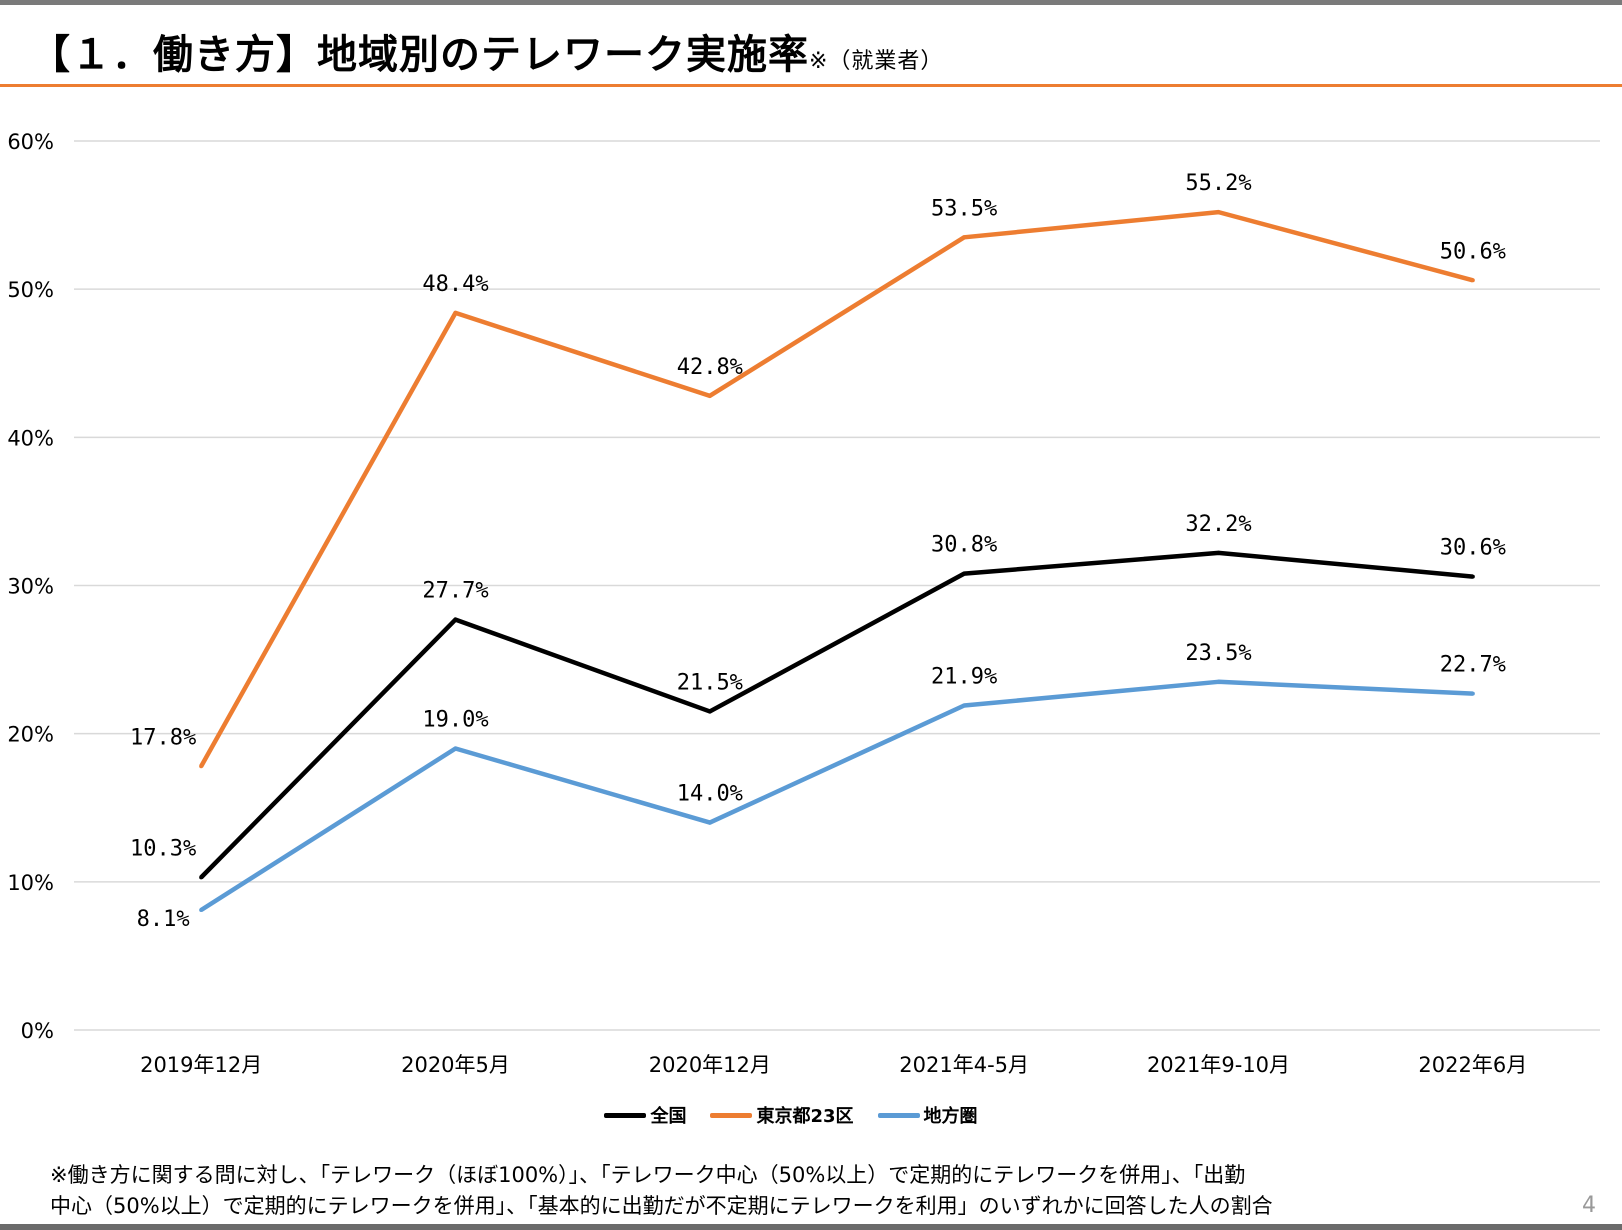  I want to click on data-label: 30.6%, so click(1473, 548).